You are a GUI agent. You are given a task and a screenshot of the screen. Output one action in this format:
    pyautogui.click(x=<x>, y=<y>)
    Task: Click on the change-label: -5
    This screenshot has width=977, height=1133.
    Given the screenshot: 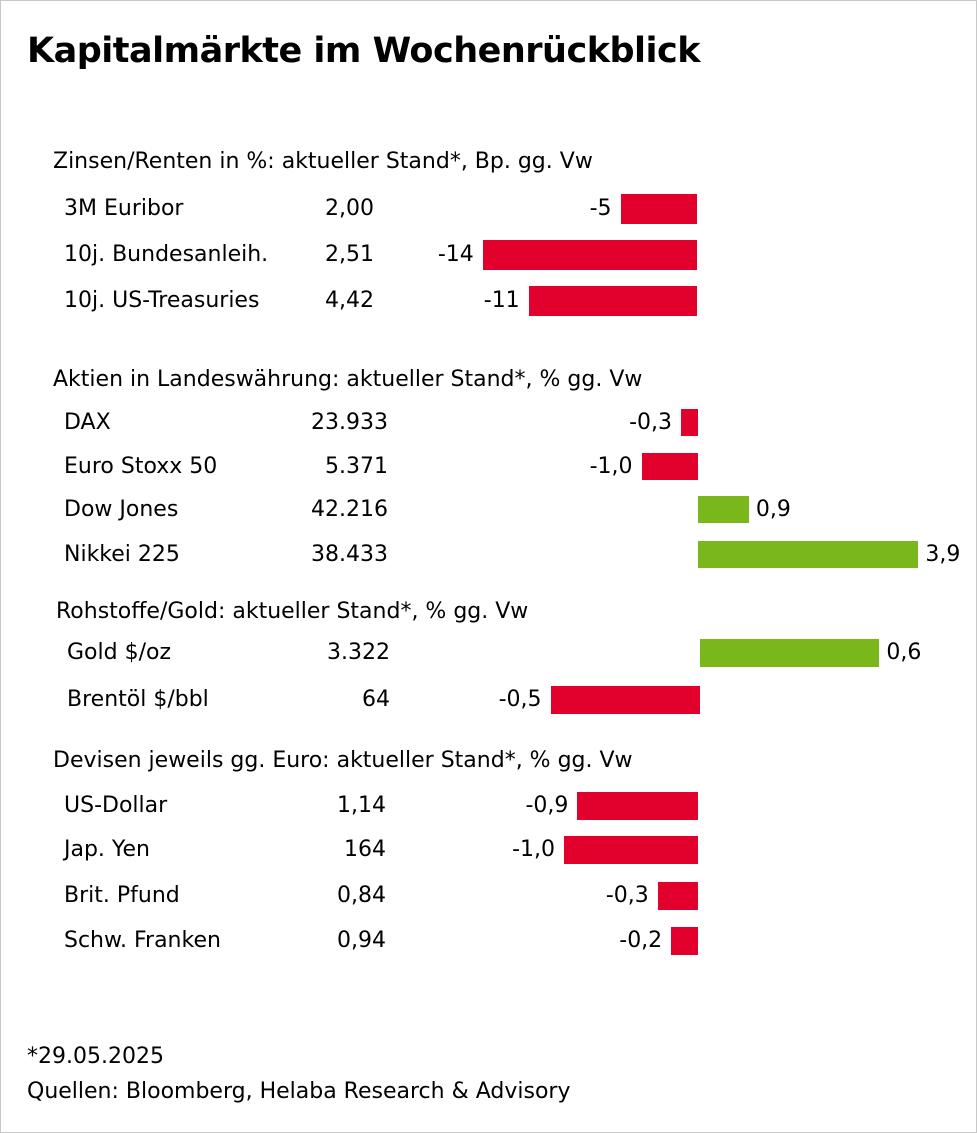 What is the action you would take?
    pyautogui.click(x=600, y=208)
    